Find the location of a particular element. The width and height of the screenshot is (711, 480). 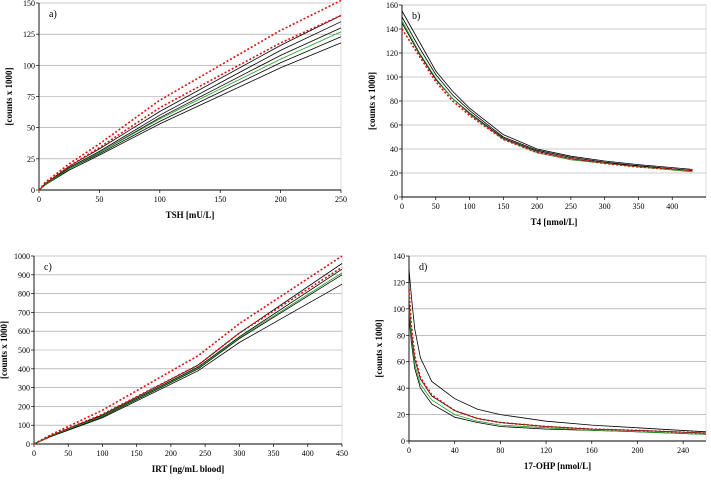

y-tick-label: 75 is located at coordinates (31, 97).